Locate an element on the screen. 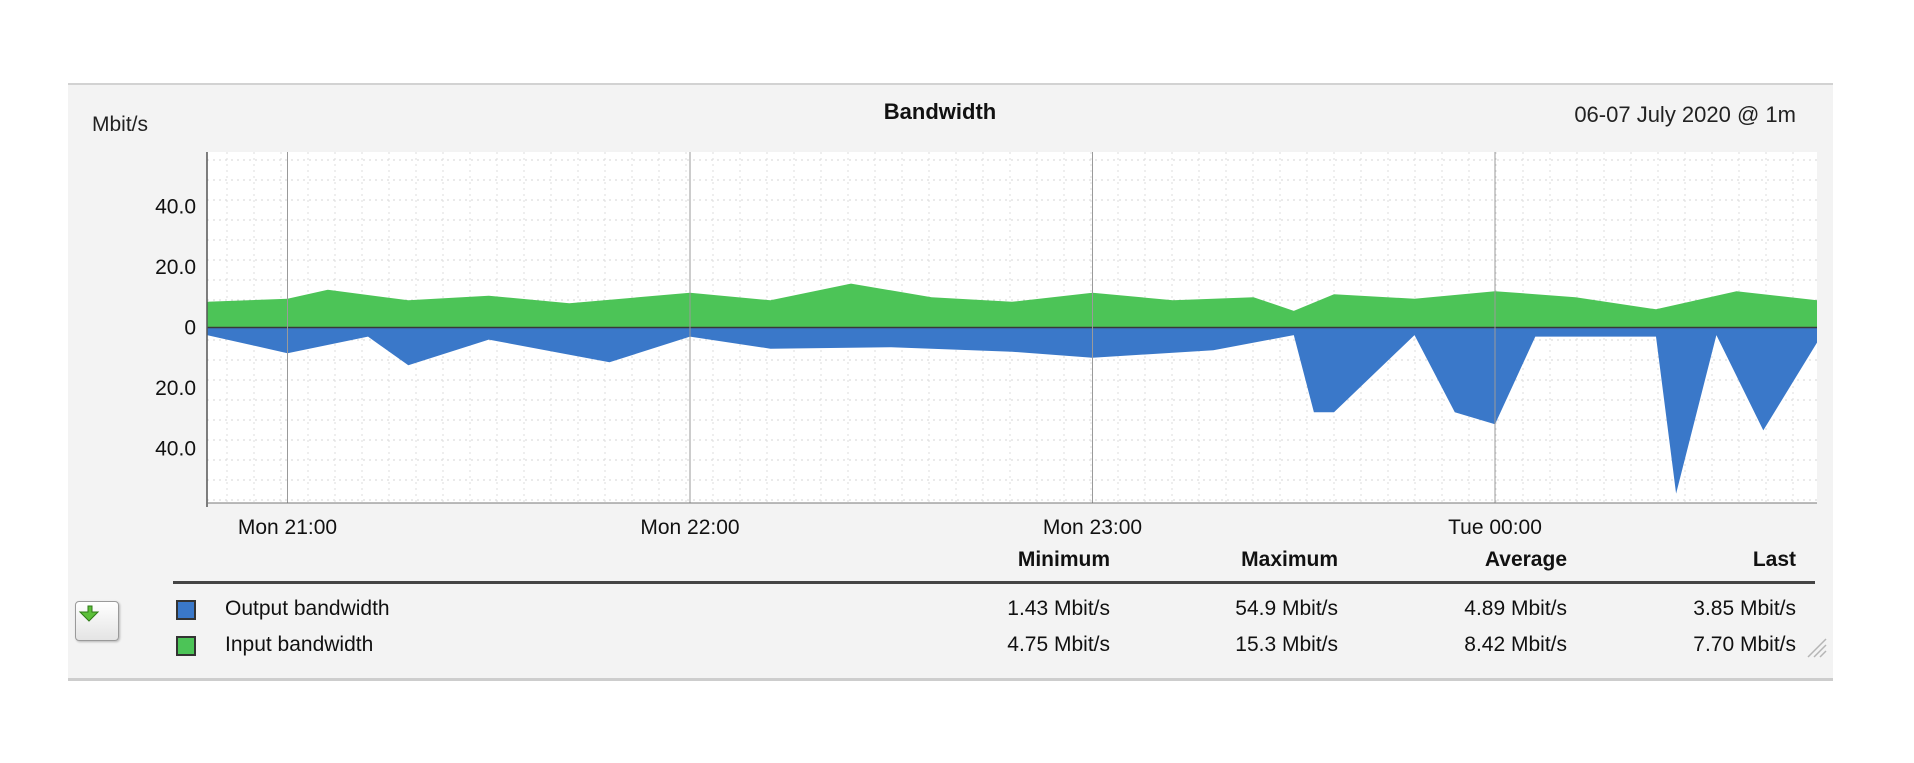 Image resolution: width=1914 pixels, height=763 pixels. input-series-name: Input bandwidth is located at coordinates (299, 644).